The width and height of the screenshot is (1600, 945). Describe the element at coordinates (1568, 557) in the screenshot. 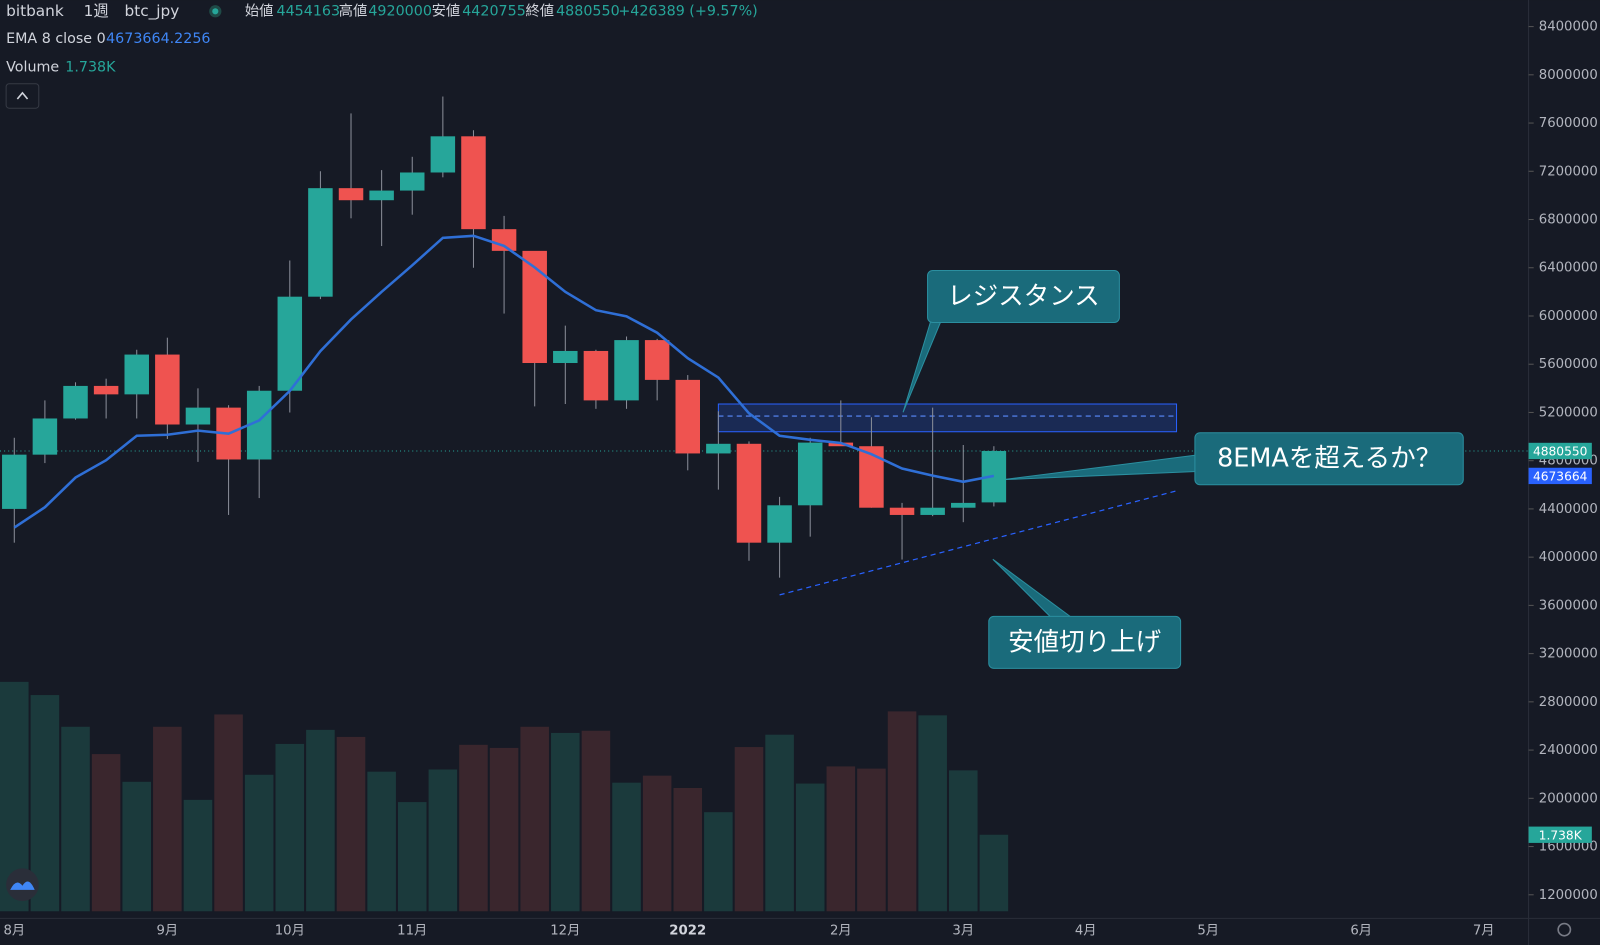

I see `y-tick-label: 4000000` at that location.